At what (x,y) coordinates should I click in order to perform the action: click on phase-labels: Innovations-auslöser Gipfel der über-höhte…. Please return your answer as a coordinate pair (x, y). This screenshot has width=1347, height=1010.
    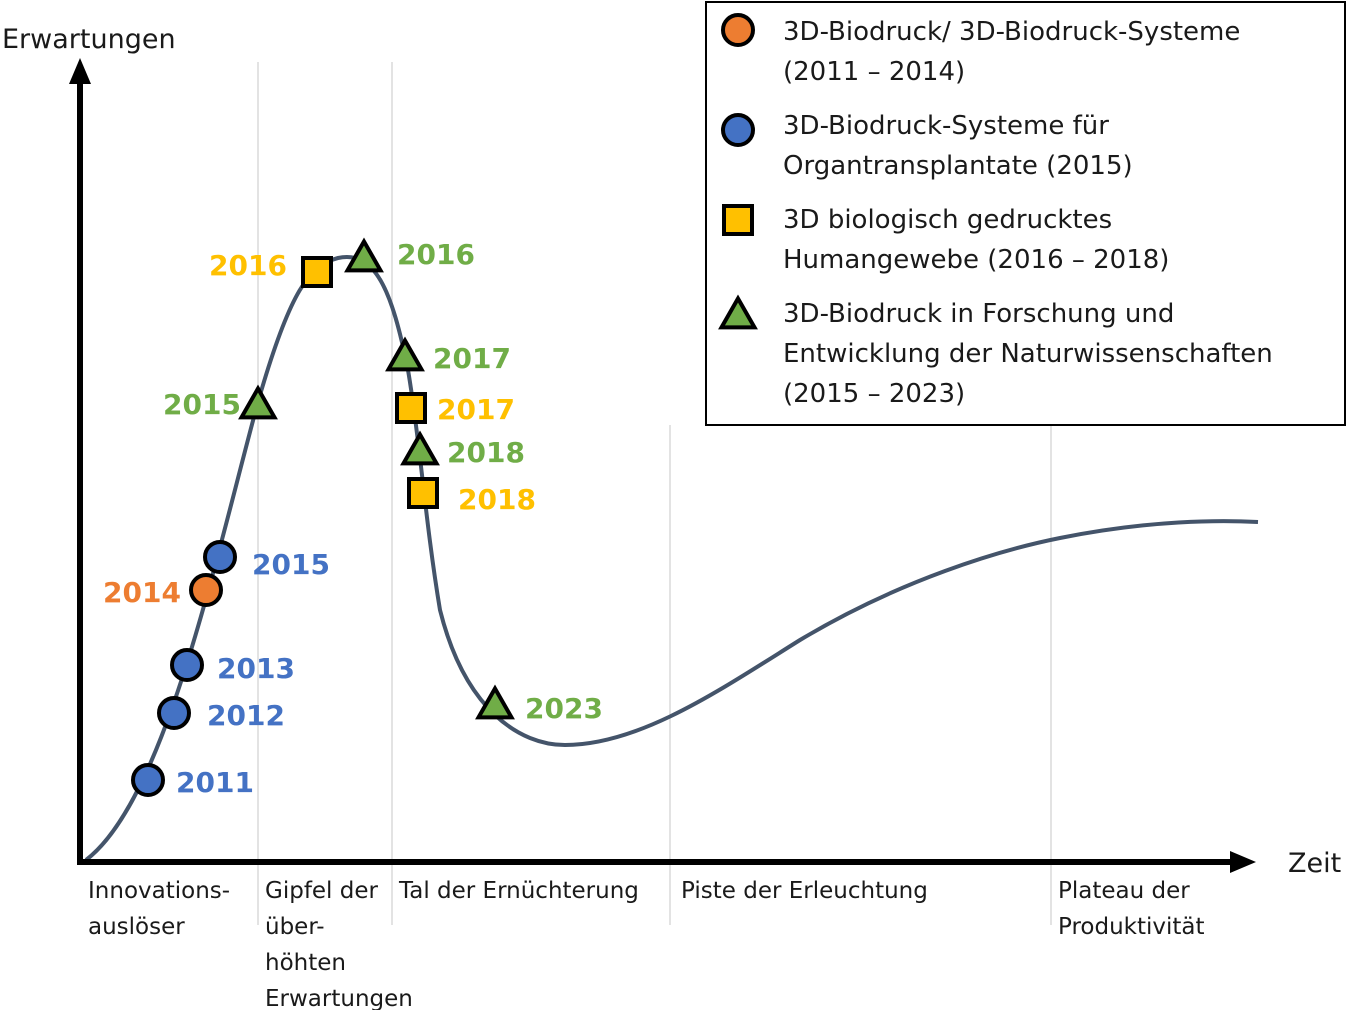
    Looking at the image, I should click on (646, 944).